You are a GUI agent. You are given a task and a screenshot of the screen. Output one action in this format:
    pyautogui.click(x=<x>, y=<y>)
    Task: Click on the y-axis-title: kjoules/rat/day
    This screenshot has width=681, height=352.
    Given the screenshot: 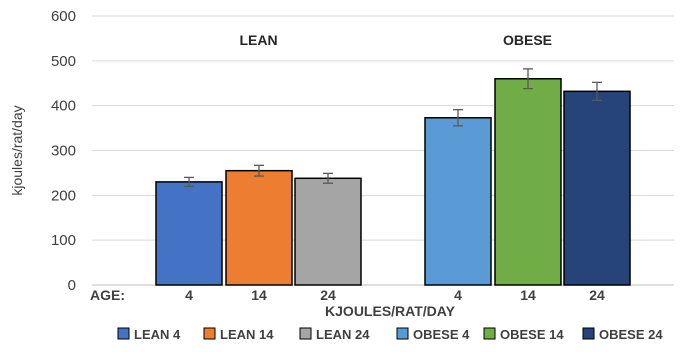 What is the action you would take?
    pyautogui.click(x=17, y=150)
    